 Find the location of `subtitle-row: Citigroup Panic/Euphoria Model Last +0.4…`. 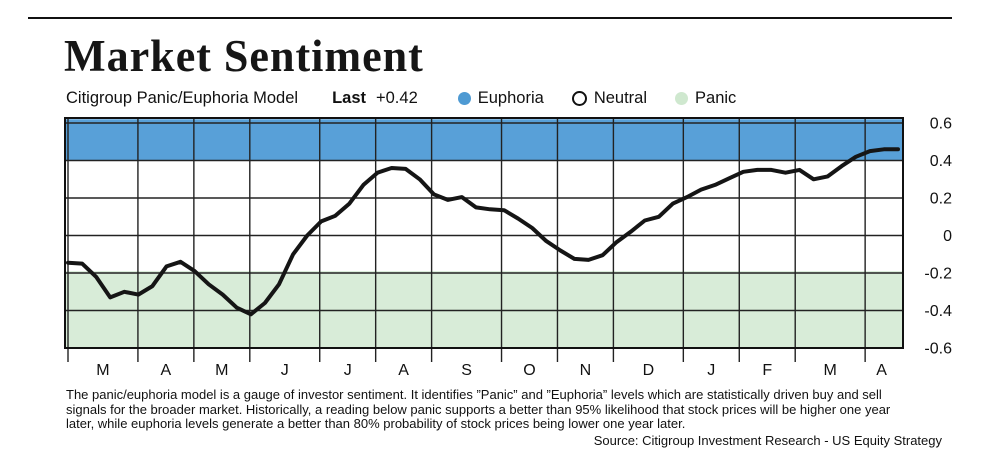

subtitle-row: Citigroup Panic/Euphoria Model Last +0.4… is located at coordinates (415, 98).